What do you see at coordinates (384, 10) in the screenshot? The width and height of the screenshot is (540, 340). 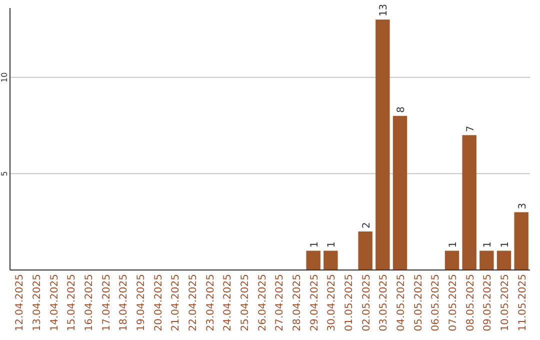 I see `data-label: 13` at bounding box center [384, 10].